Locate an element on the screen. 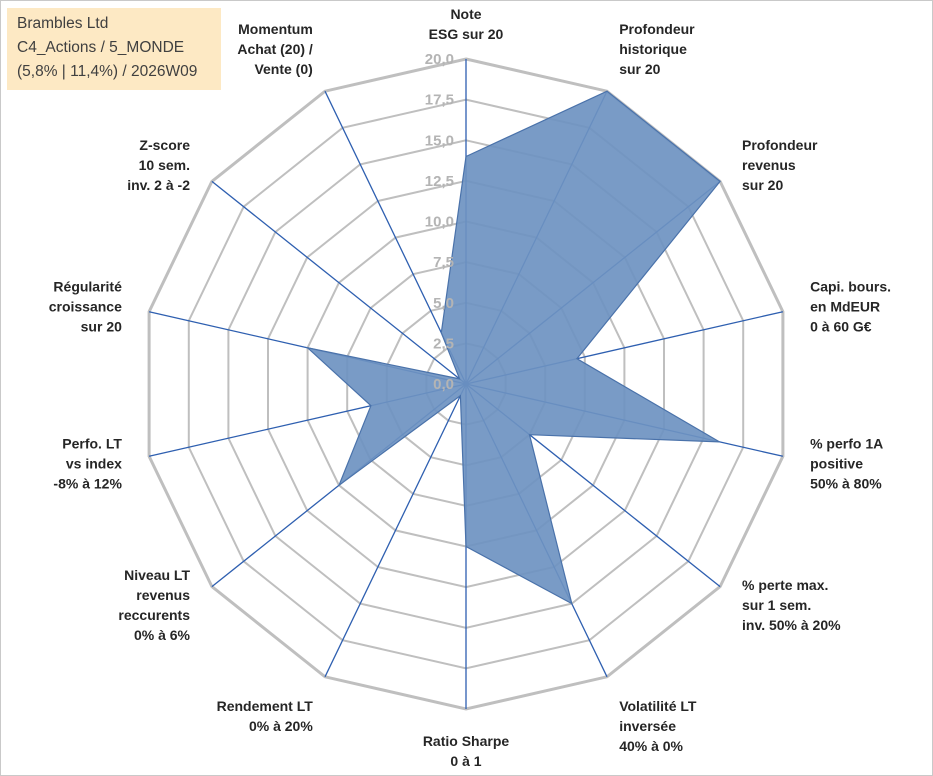  axis-label-line: historique is located at coordinates (653, 49).